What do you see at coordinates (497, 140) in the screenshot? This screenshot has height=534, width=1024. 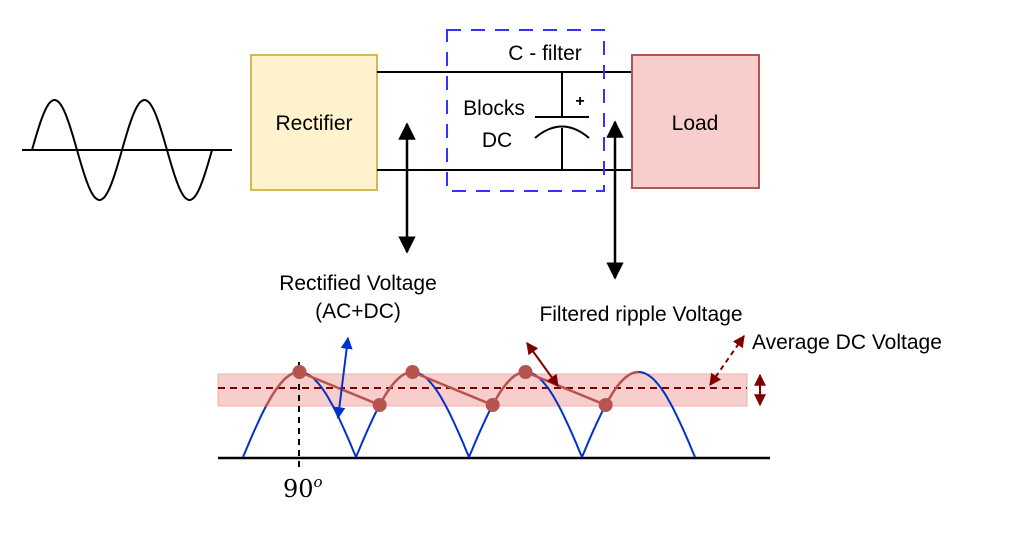 I see `blocks-dc-label-2: DC` at bounding box center [497, 140].